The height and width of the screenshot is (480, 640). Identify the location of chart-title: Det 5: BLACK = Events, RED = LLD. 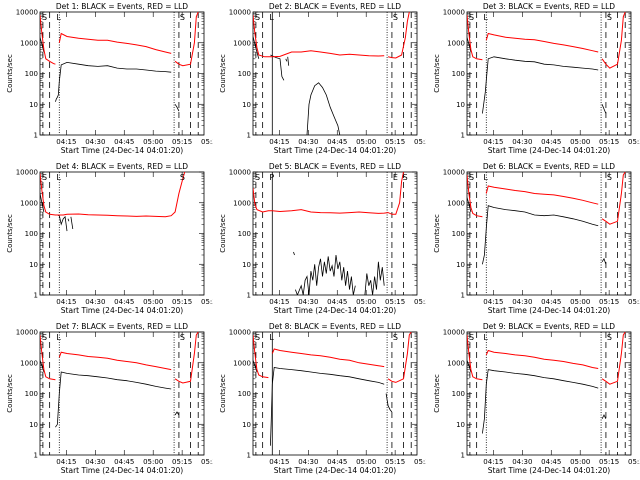
(335, 166).